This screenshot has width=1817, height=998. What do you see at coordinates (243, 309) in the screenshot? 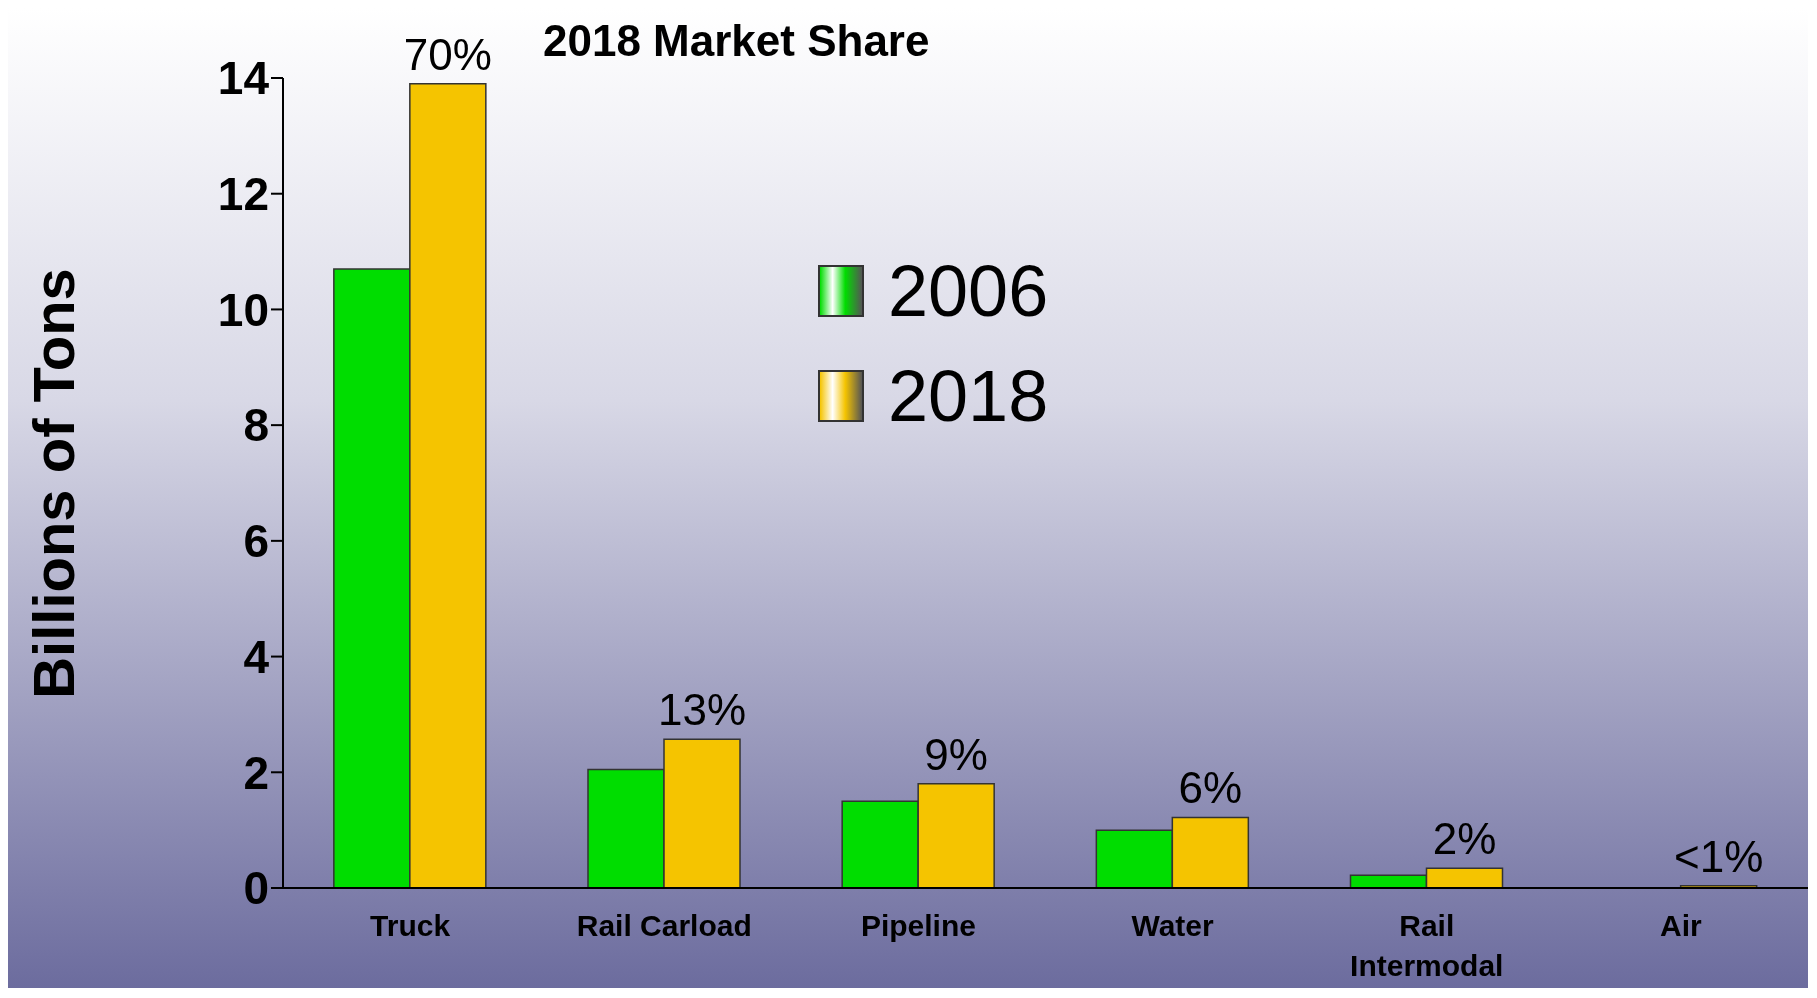
I see `y-tick-label: 10` at bounding box center [243, 309].